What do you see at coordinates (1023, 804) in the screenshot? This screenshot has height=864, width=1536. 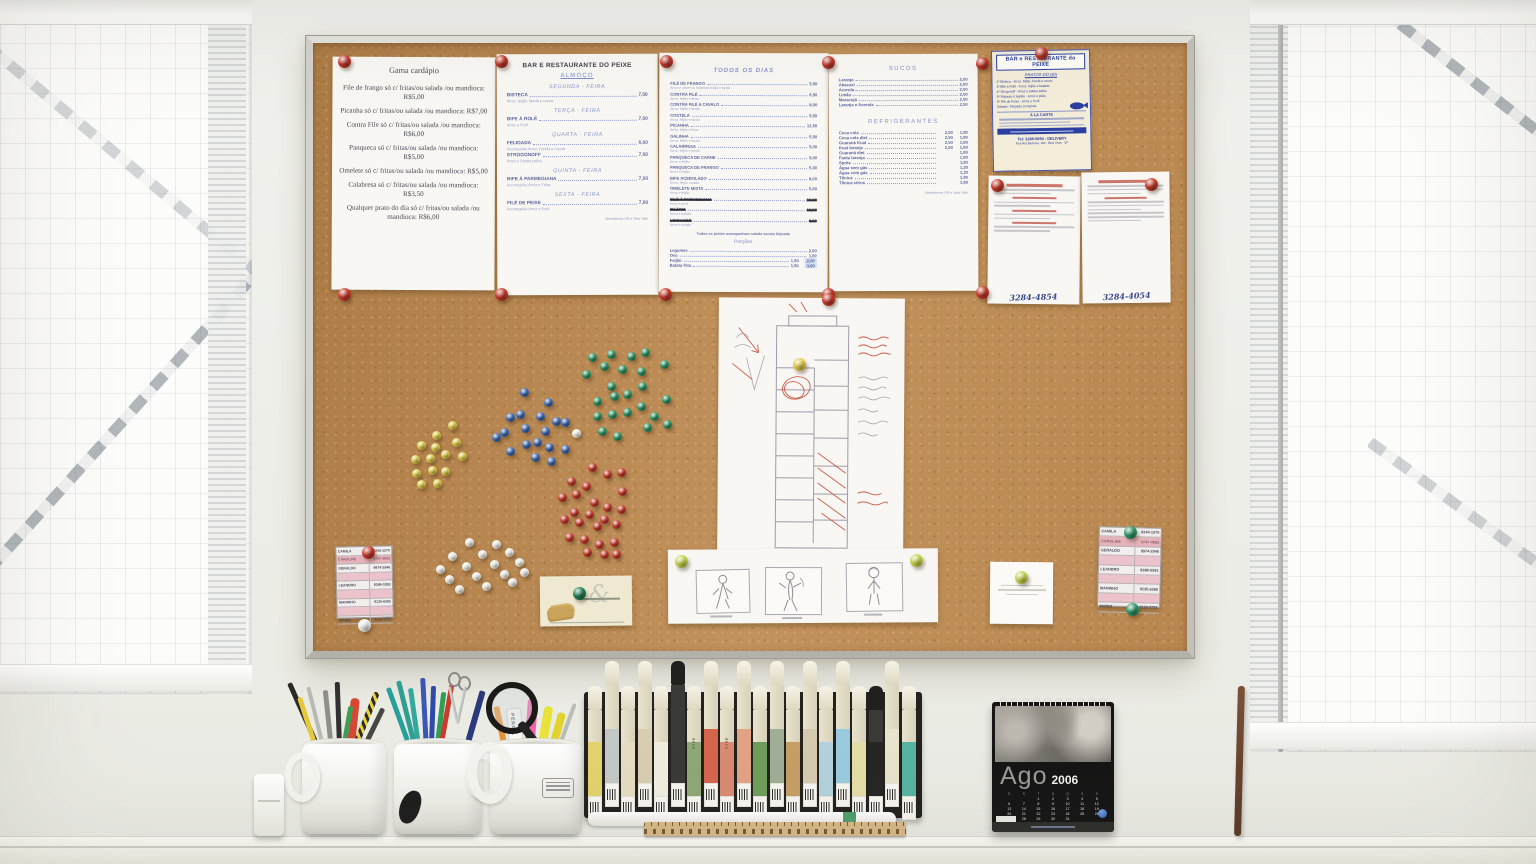 I see `calendar-day: 7` at bounding box center [1023, 804].